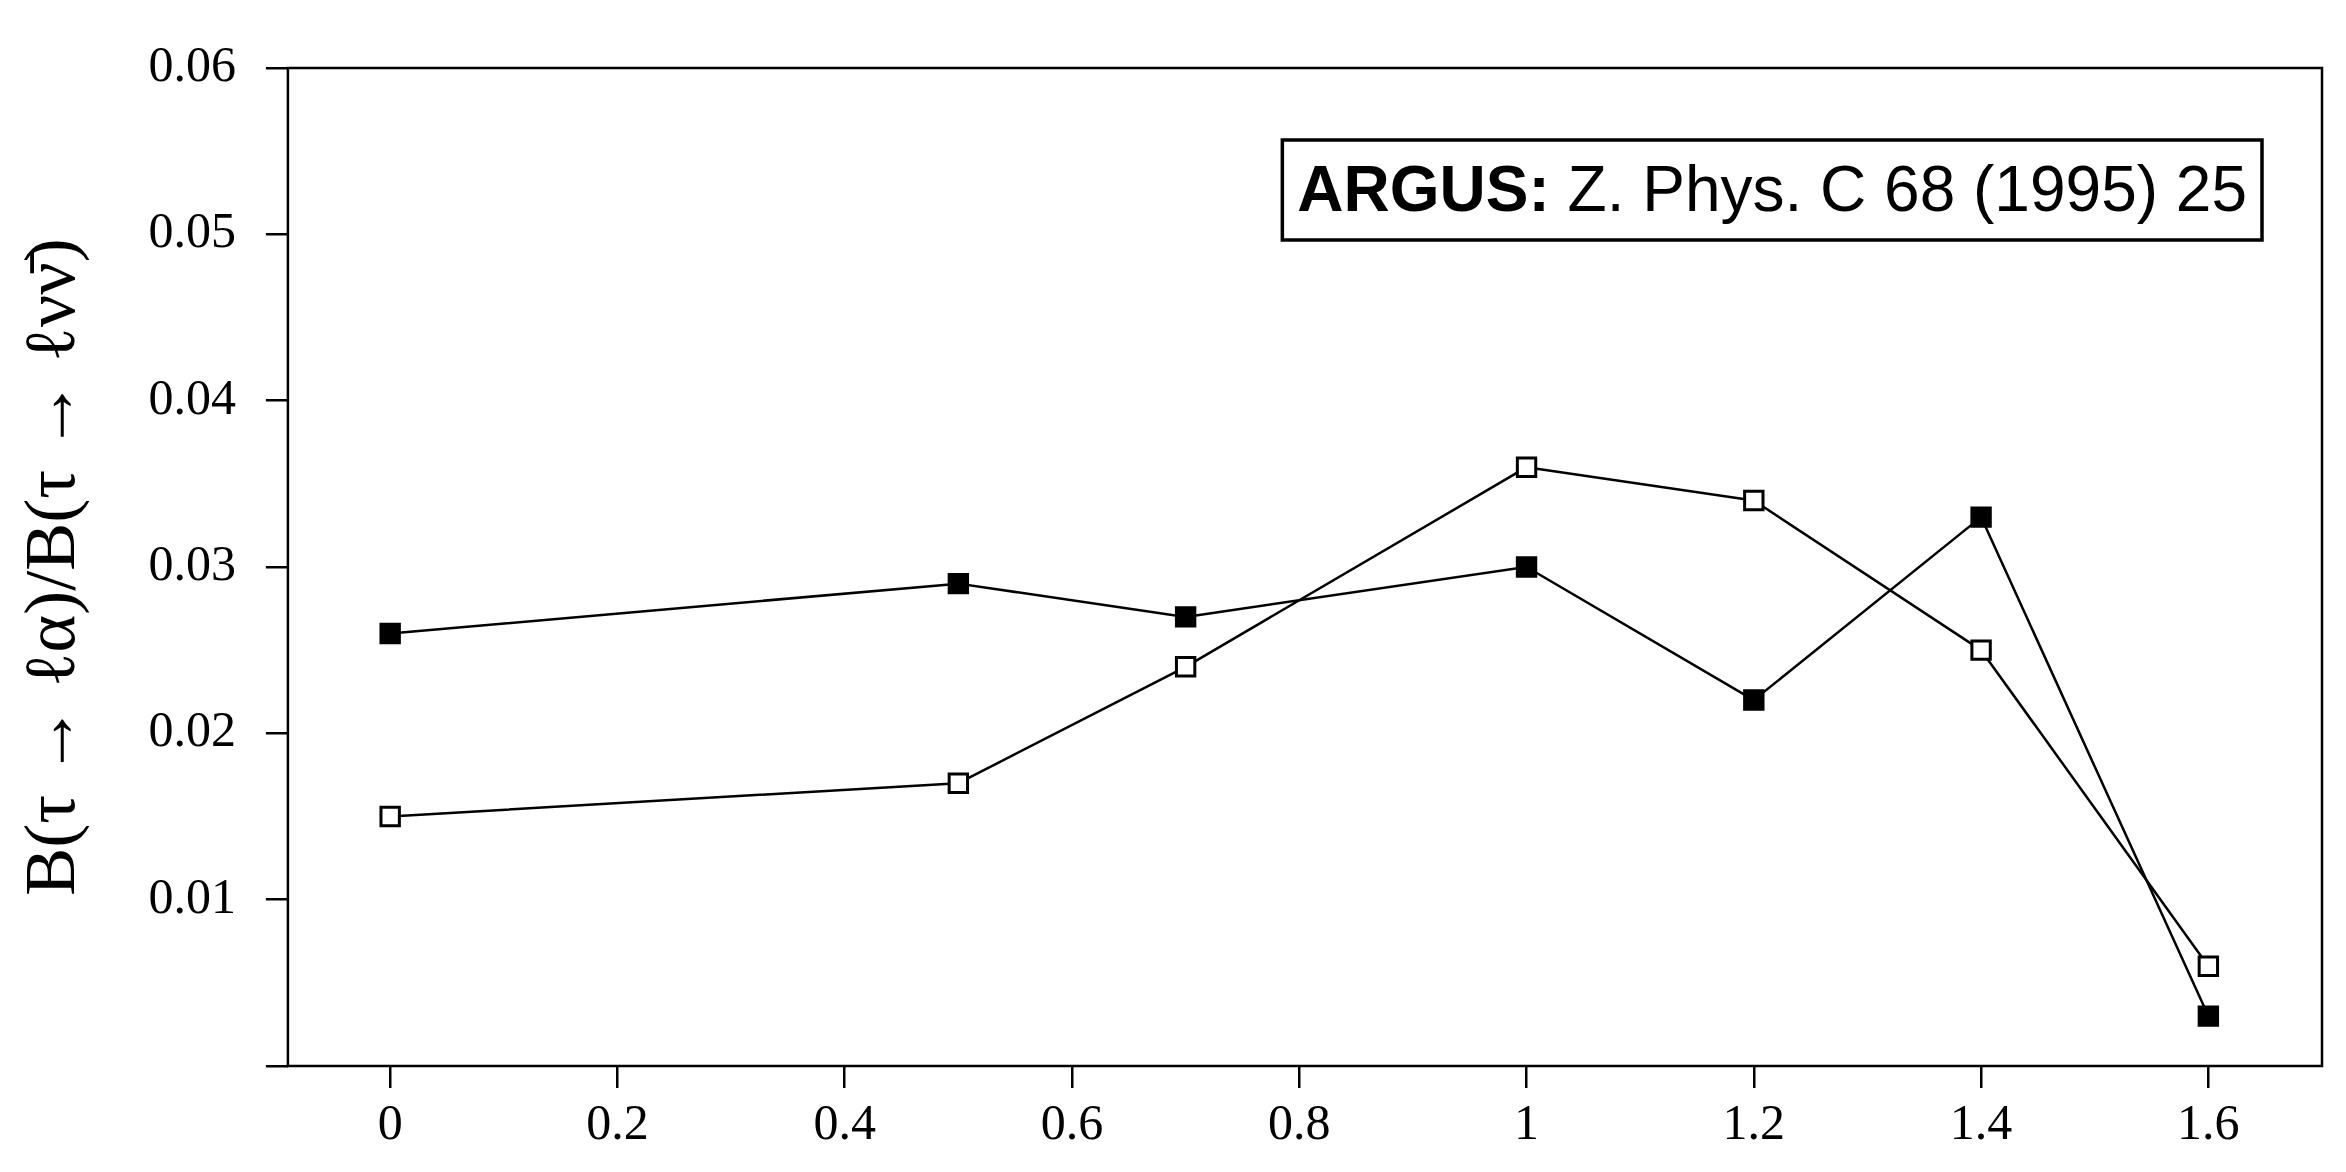  What do you see at coordinates (192, 895) in the screenshot?
I see `y-tick-label: 0.01` at bounding box center [192, 895].